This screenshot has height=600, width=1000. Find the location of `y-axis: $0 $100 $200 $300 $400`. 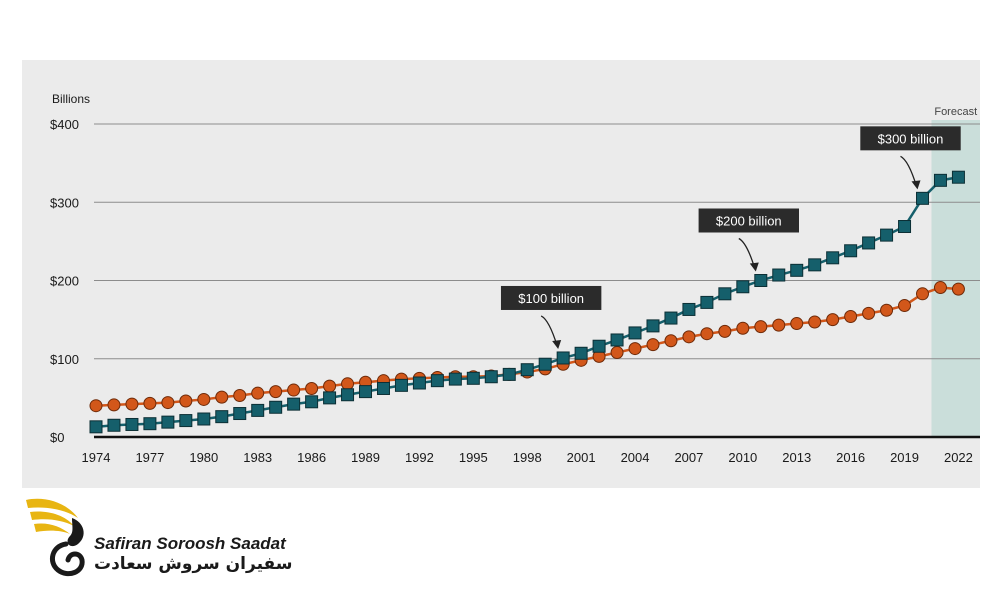

y-axis: $0 $100 $200 $300 $400 is located at coordinates (64, 281).